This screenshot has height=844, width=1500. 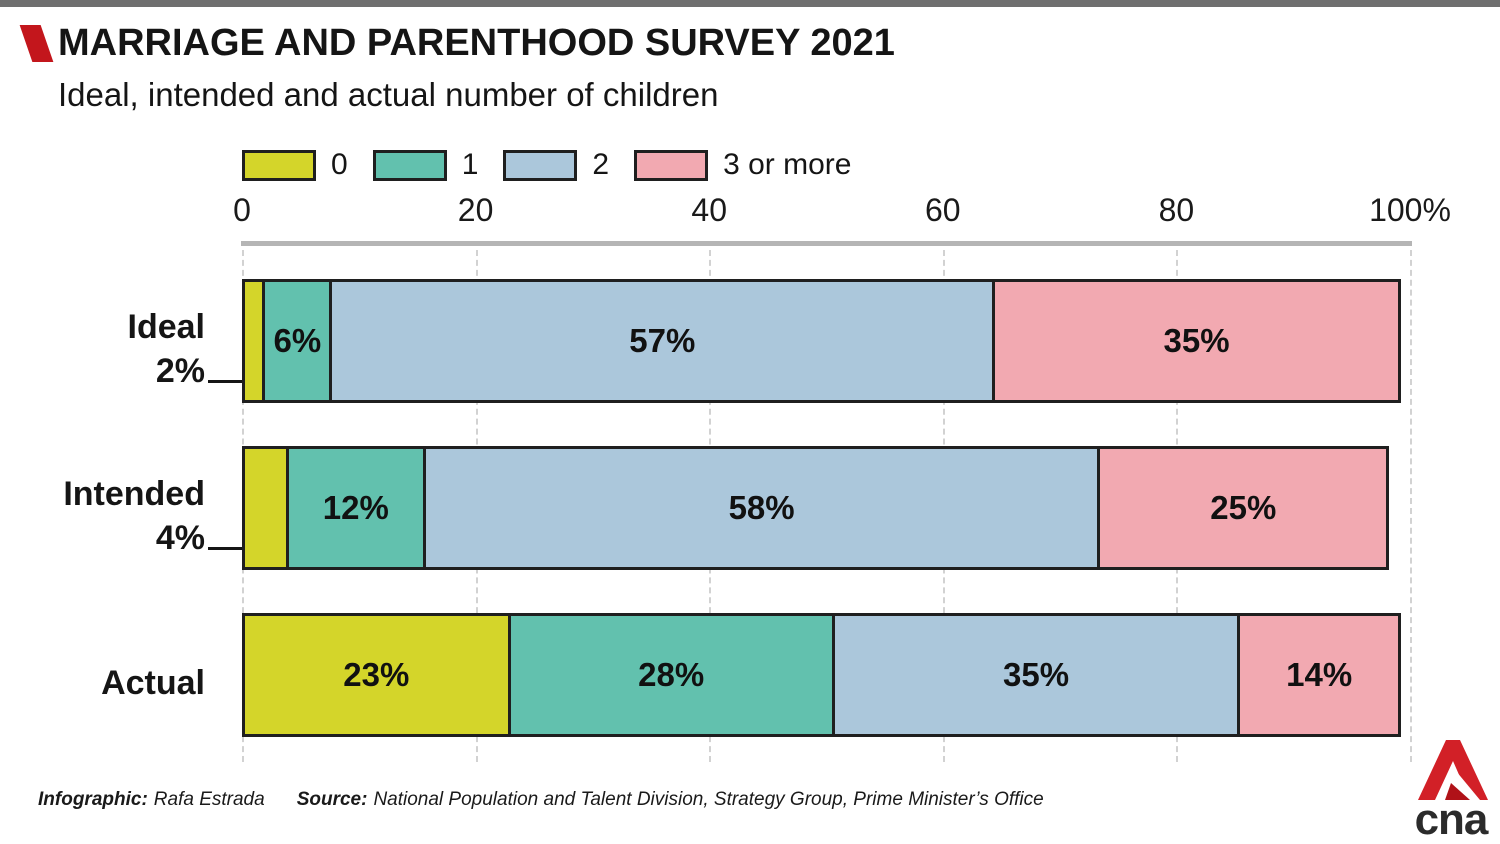 I want to click on bar-row: Intended 4% 12% 58% 25%, so click(x=750, y=508).